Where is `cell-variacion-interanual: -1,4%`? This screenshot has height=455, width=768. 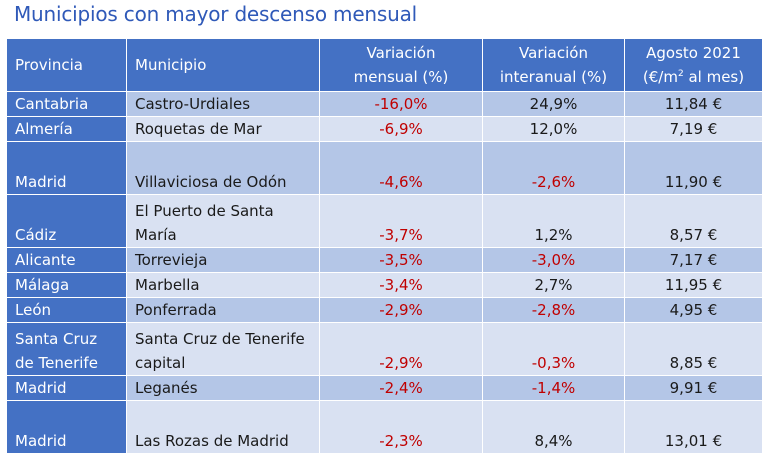 cell-variacion-interanual: -1,4% is located at coordinates (553, 388).